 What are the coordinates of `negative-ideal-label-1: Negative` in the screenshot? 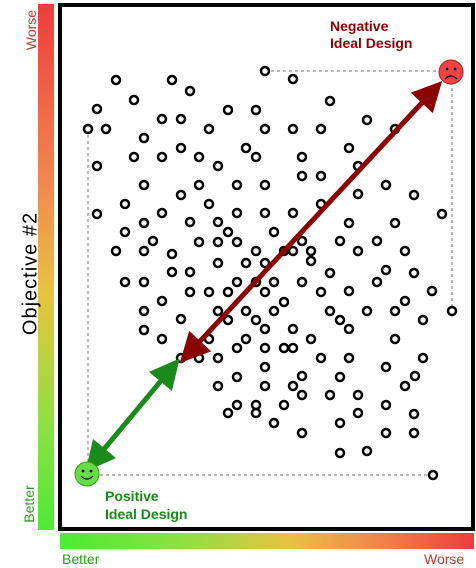 It's located at (359, 26).